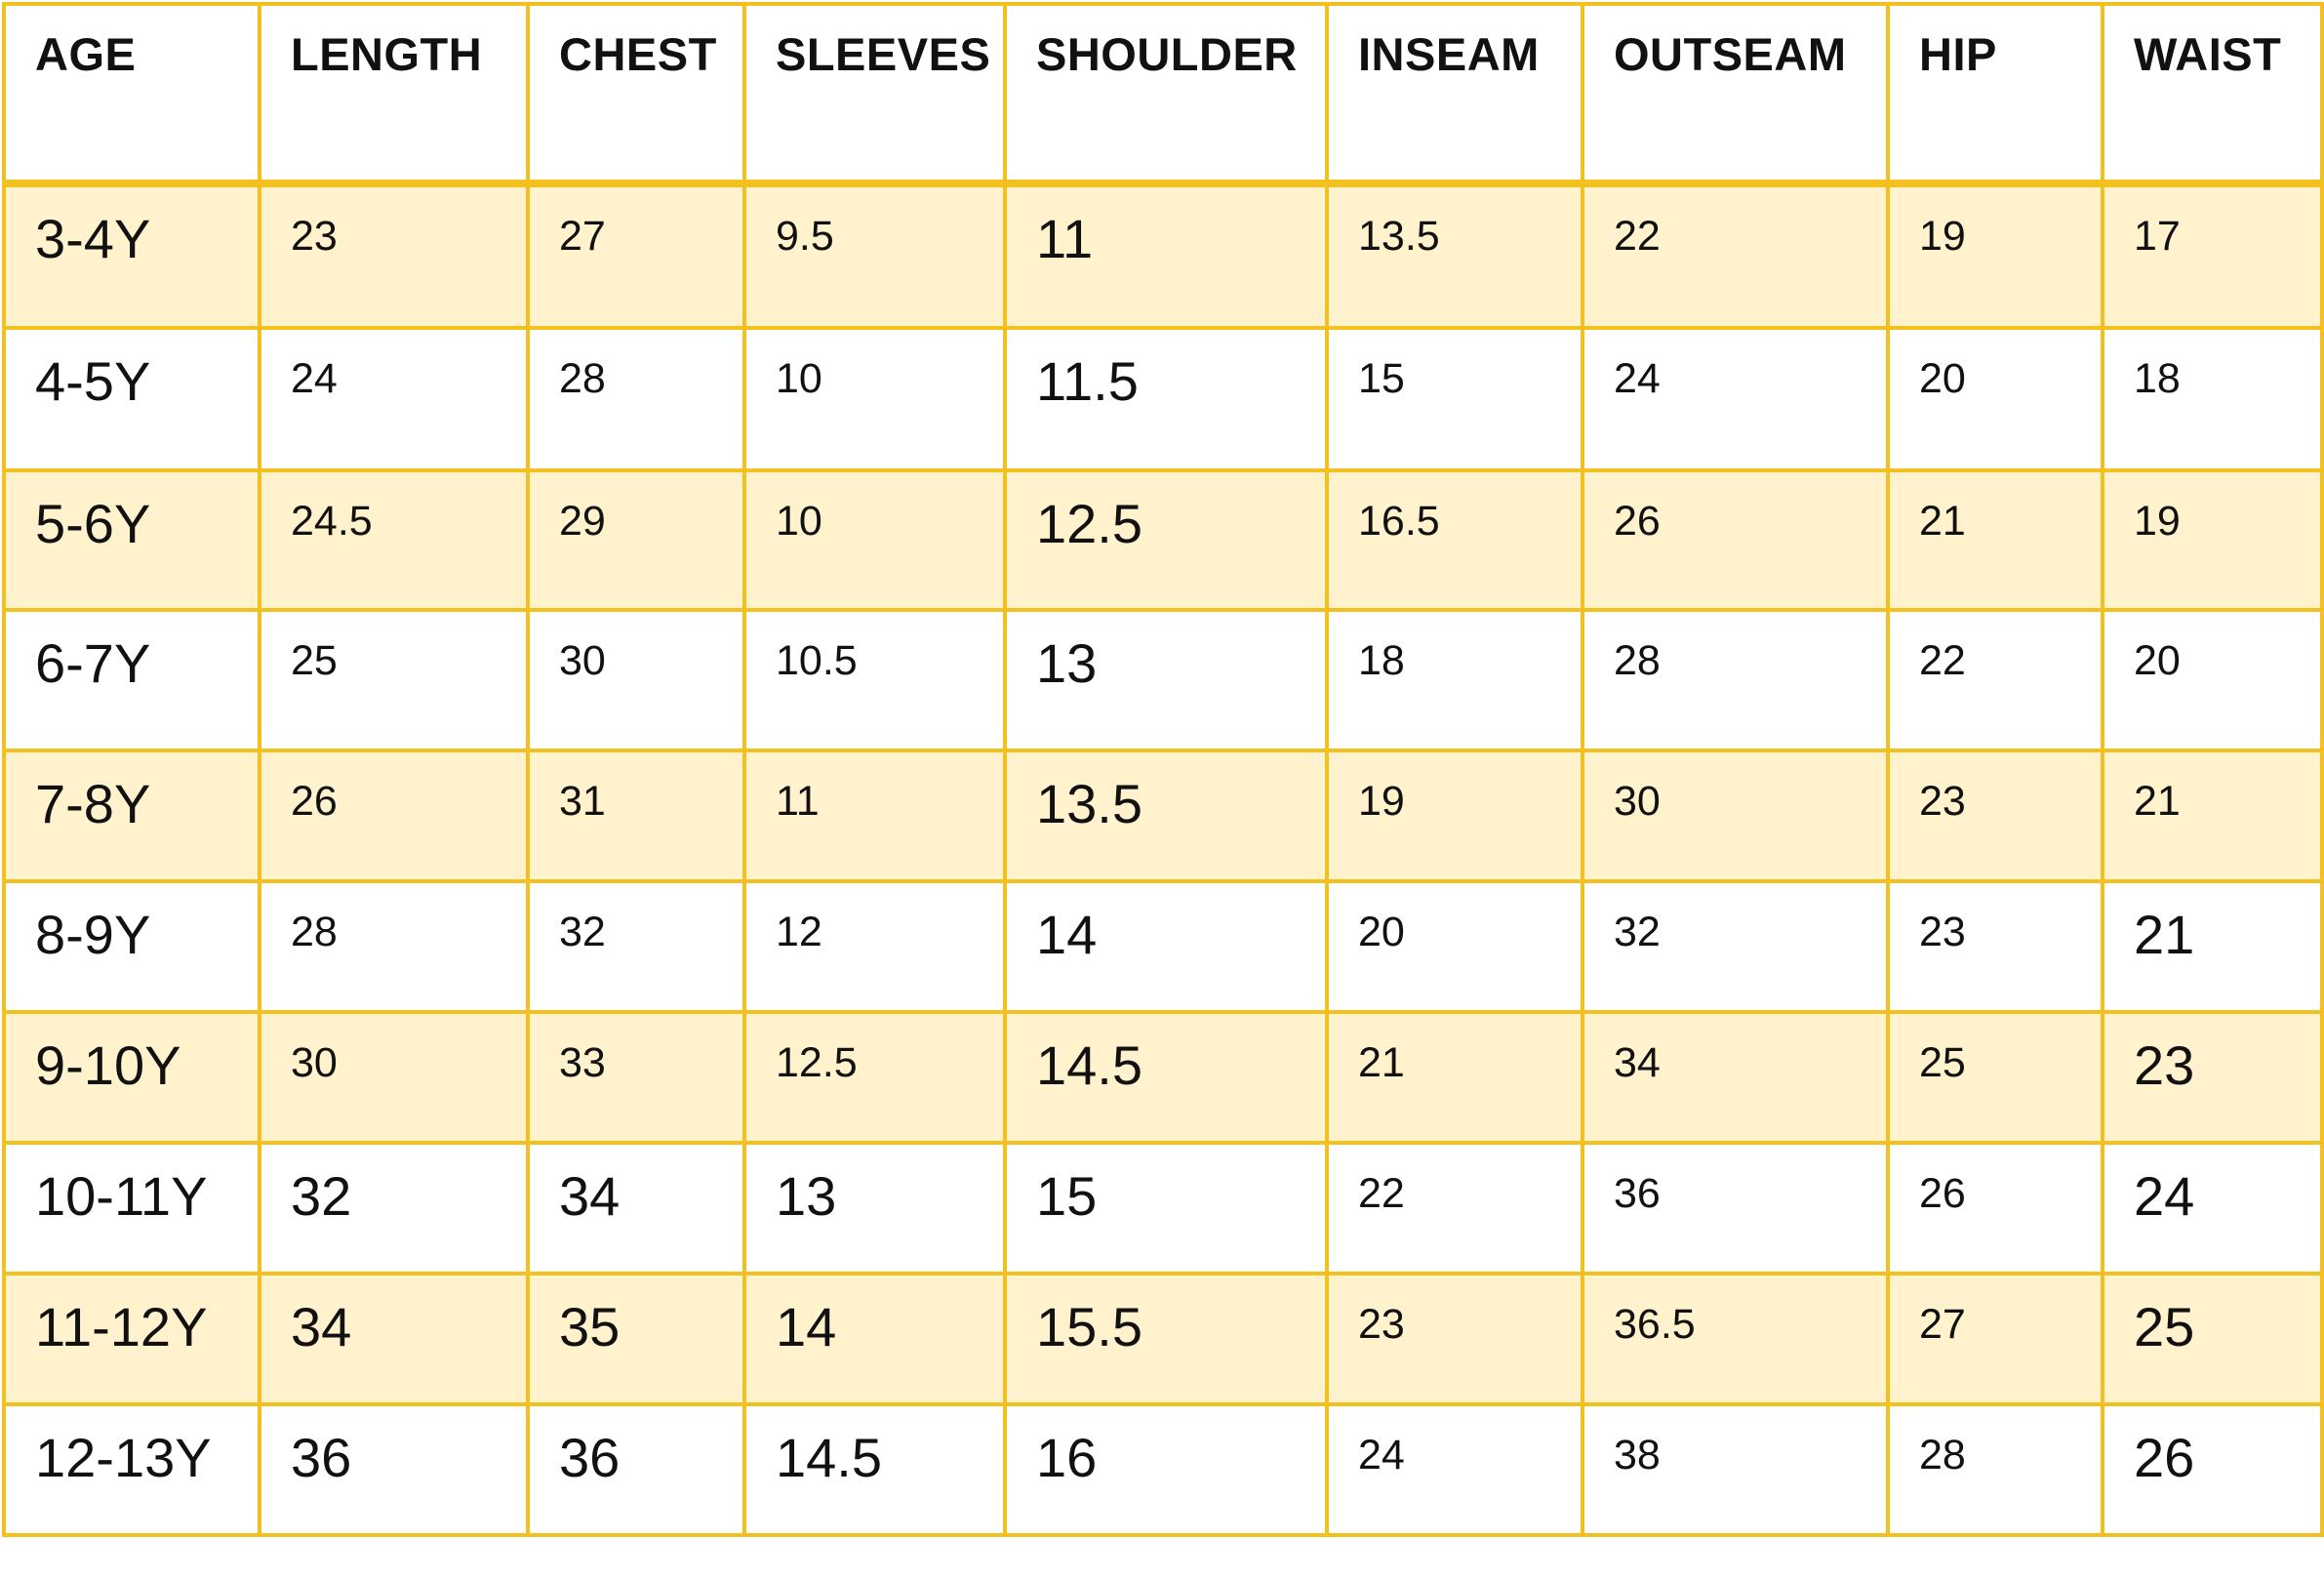  I want to click on outseam-cell: 32, so click(1735, 946).